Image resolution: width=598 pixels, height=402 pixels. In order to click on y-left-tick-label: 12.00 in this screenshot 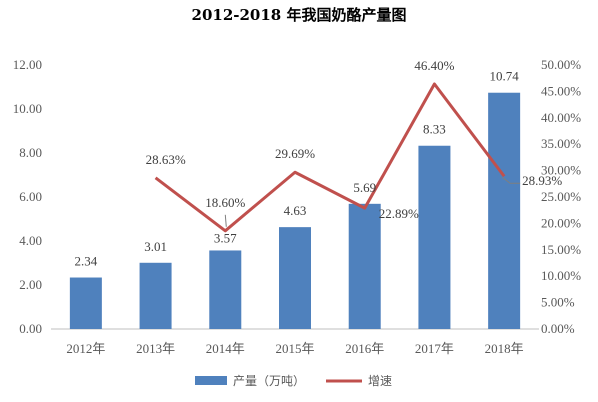, I will do `click(27, 64)`.